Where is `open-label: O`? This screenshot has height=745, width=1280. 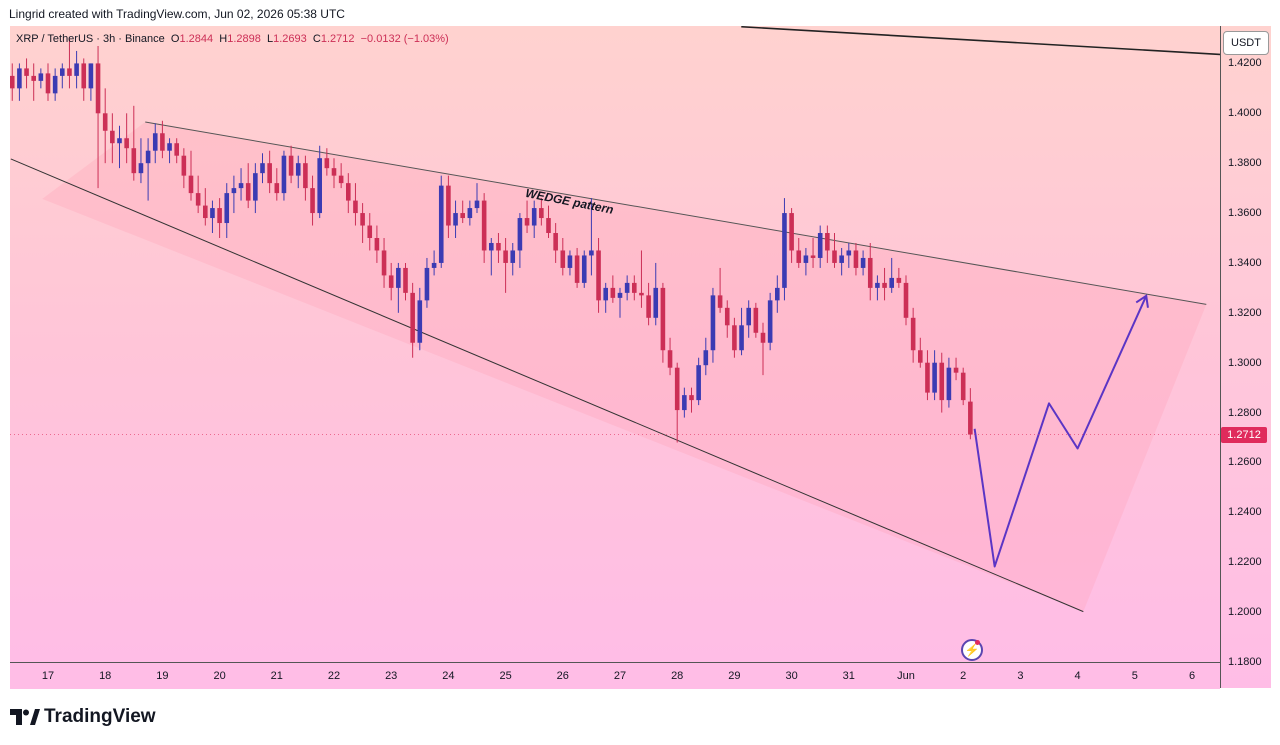 open-label: O is located at coordinates (175, 39).